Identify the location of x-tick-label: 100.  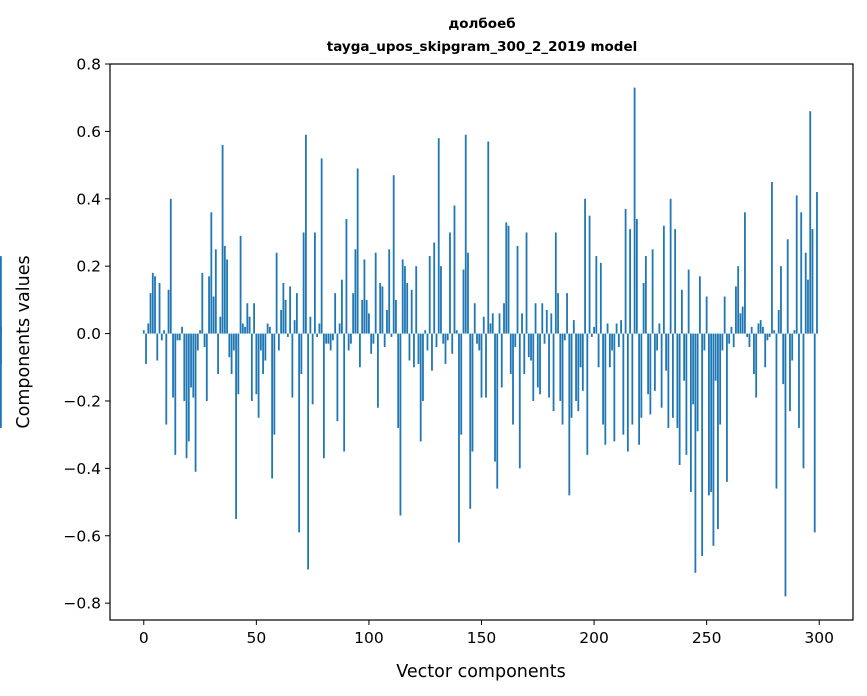
(369, 638).